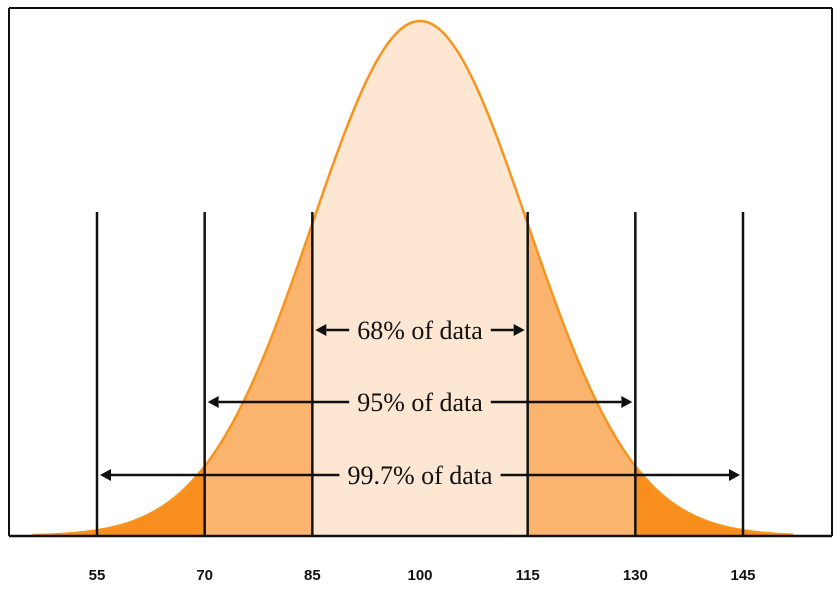 Image resolution: width=840 pixels, height=590 pixels. I want to click on x-tick-label-115: 115, so click(528, 575).